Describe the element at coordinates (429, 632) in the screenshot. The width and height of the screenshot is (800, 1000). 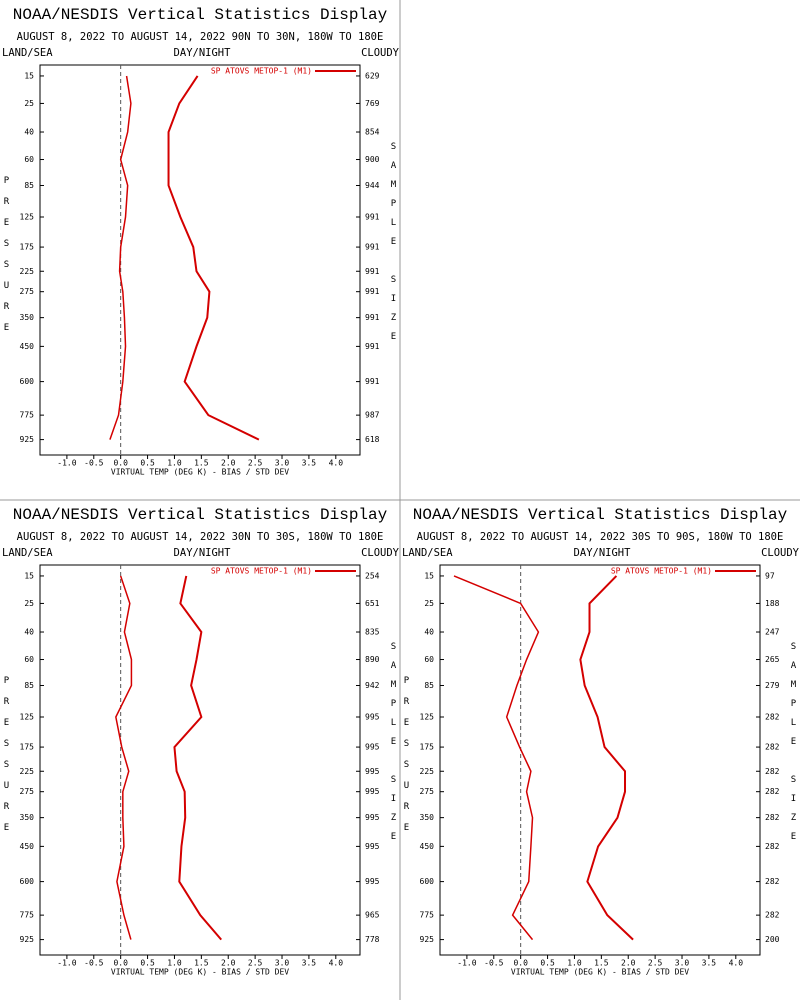
I see `y-tick-label: 40` at that location.